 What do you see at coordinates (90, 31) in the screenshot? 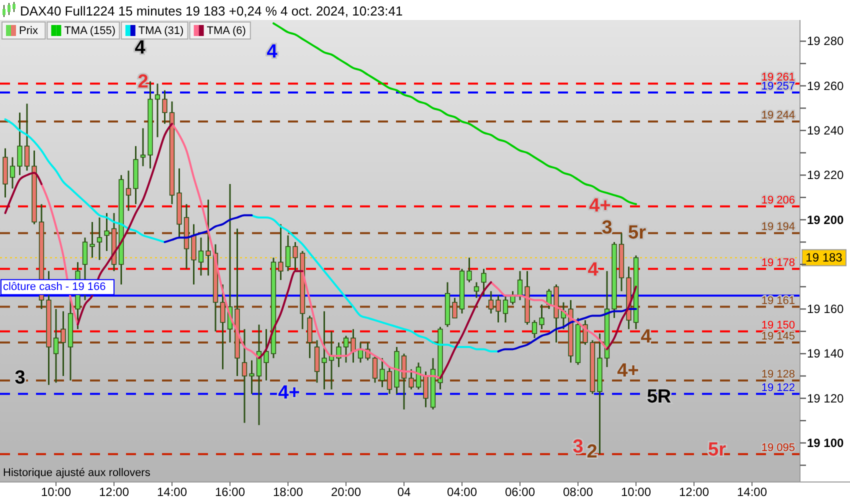
I see `legend-label: TMA (155)` at bounding box center [90, 31].